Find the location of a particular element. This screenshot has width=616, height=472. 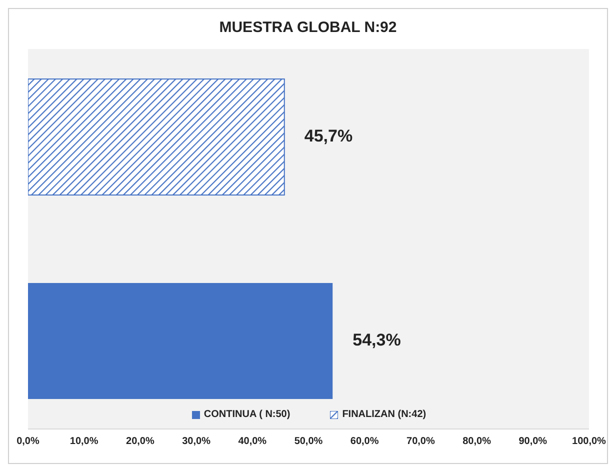

x-tick-label: 0,0% is located at coordinates (28, 442).